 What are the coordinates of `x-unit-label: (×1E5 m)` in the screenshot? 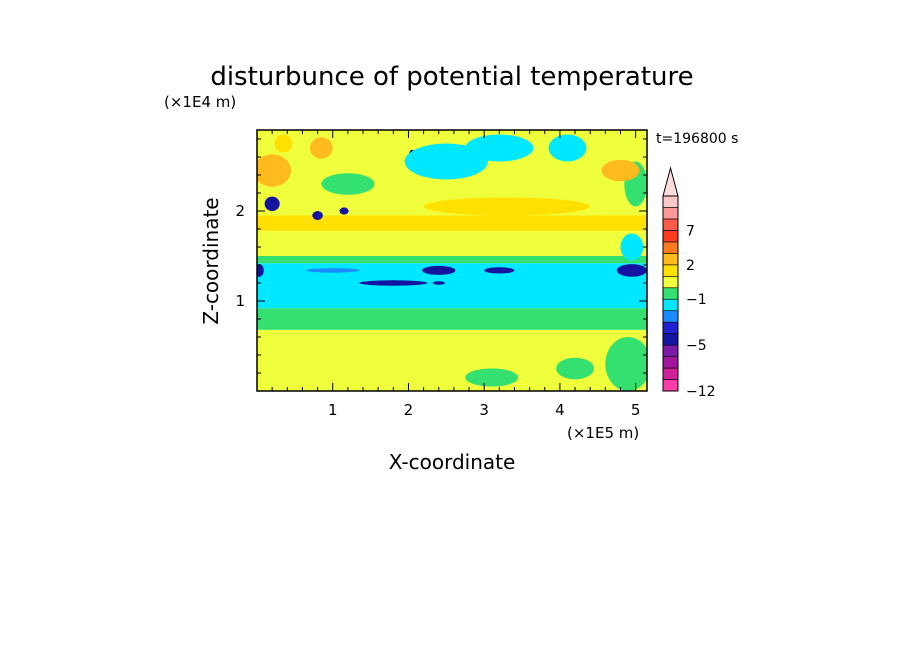 It's located at (603, 433).